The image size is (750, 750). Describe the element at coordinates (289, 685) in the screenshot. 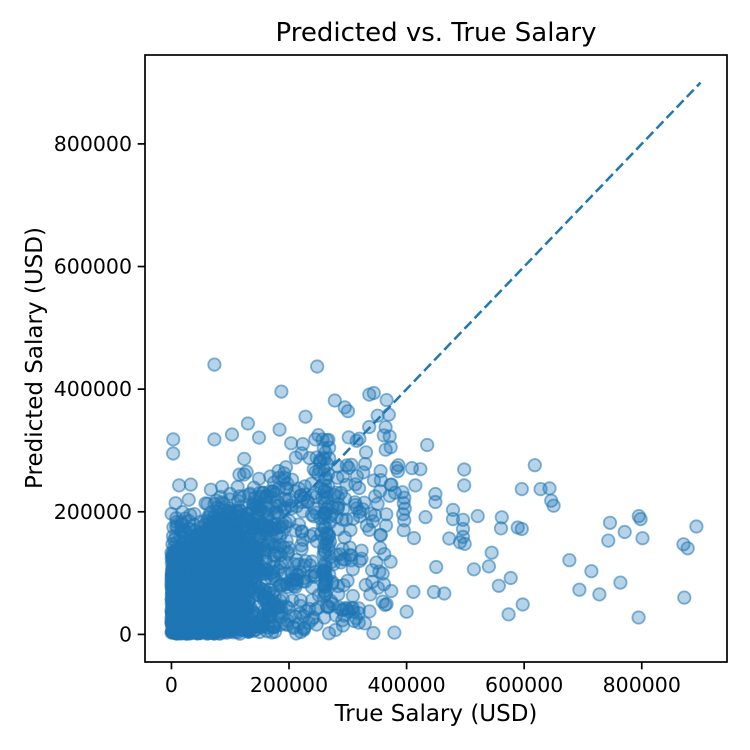

I see `x-tick-label: 200000` at that location.